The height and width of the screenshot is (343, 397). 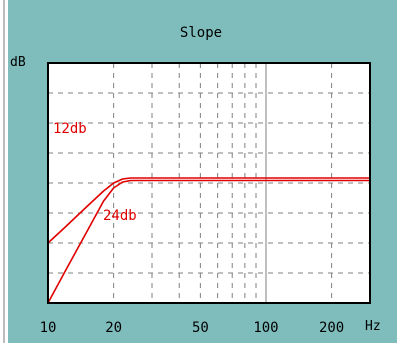 What do you see at coordinates (4, 171) in the screenshot?
I see `left-divider` at bounding box center [4, 171].